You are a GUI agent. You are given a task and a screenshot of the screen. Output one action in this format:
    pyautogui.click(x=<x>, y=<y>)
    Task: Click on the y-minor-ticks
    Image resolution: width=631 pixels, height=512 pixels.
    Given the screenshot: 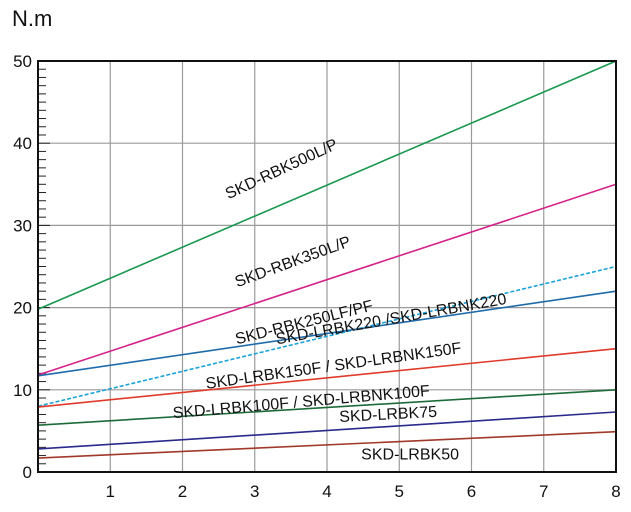 What is the action you would take?
    pyautogui.click(x=44, y=266)
    